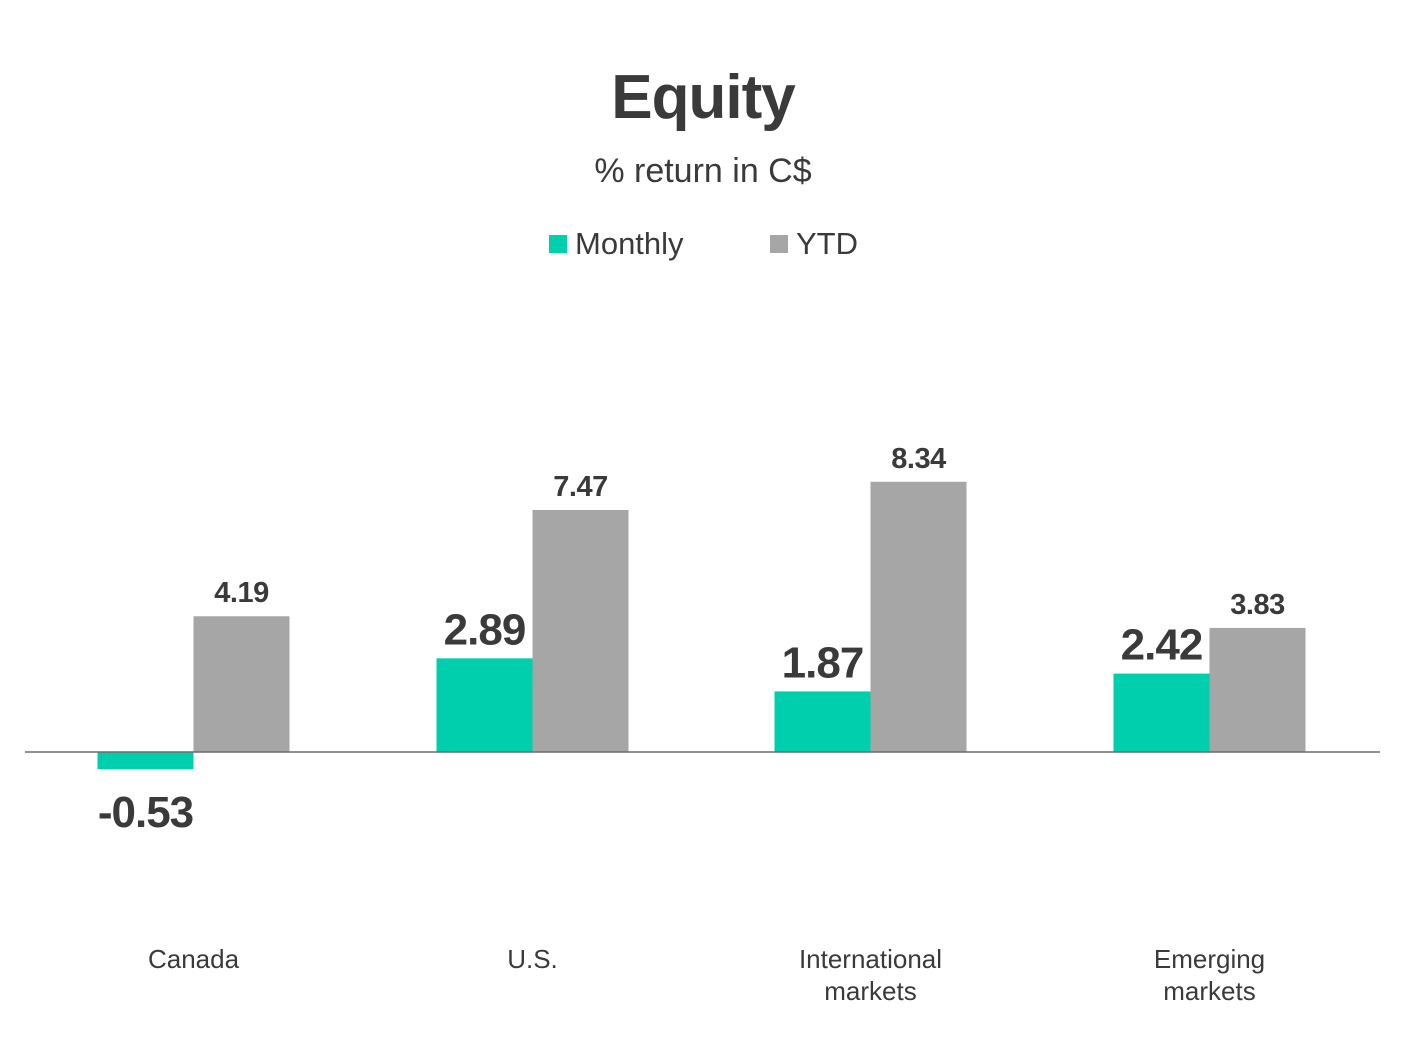 The width and height of the screenshot is (1406, 1061). What do you see at coordinates (145, 761) in the screenshot?
I see `bar-monthly-canada` at bounding box center [145, 761].